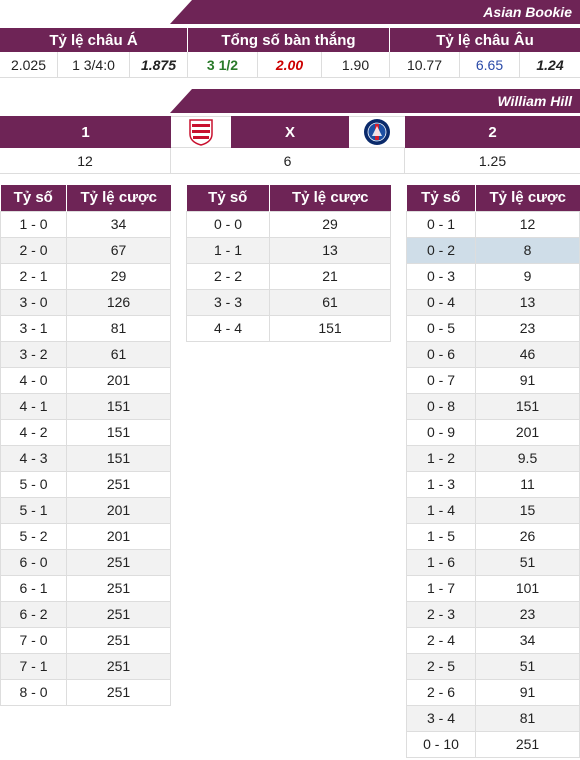 This screenshot has height=760, width=580. I want to click on score-cell: 3 - 2, so click(33, 354).